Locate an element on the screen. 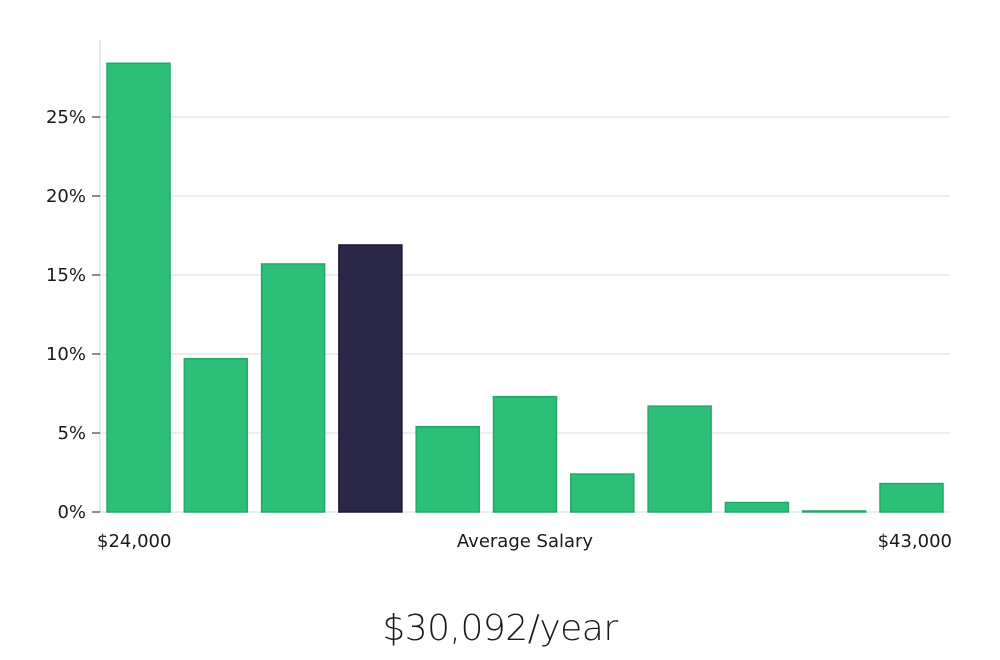  y-tick-label: 20% is located at coordinates (66, 196).